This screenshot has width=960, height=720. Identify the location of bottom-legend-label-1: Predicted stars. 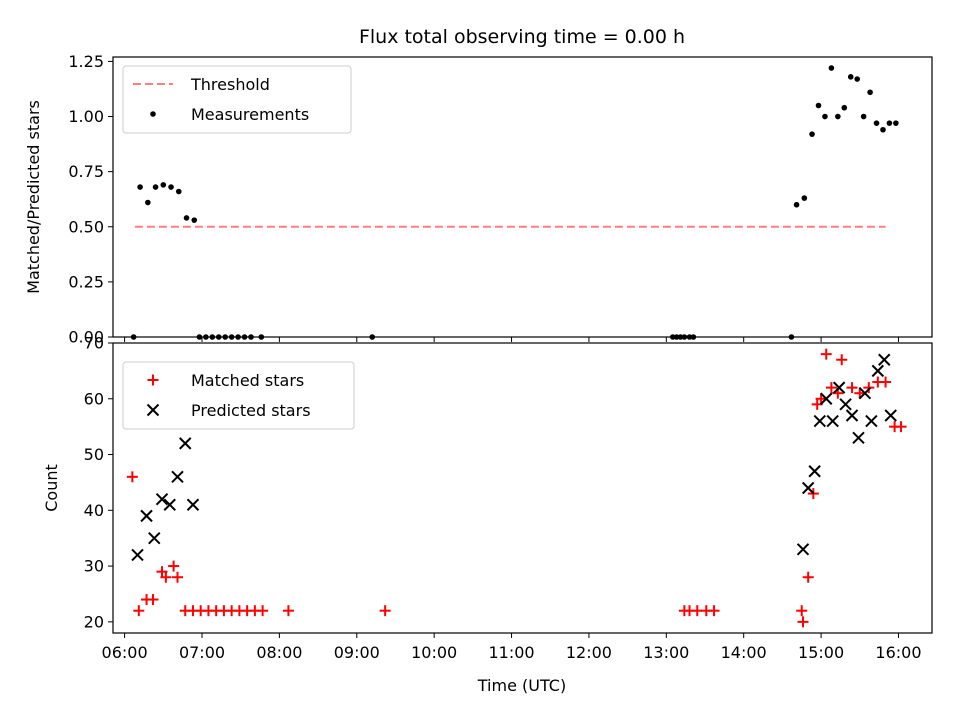
(251, 410).